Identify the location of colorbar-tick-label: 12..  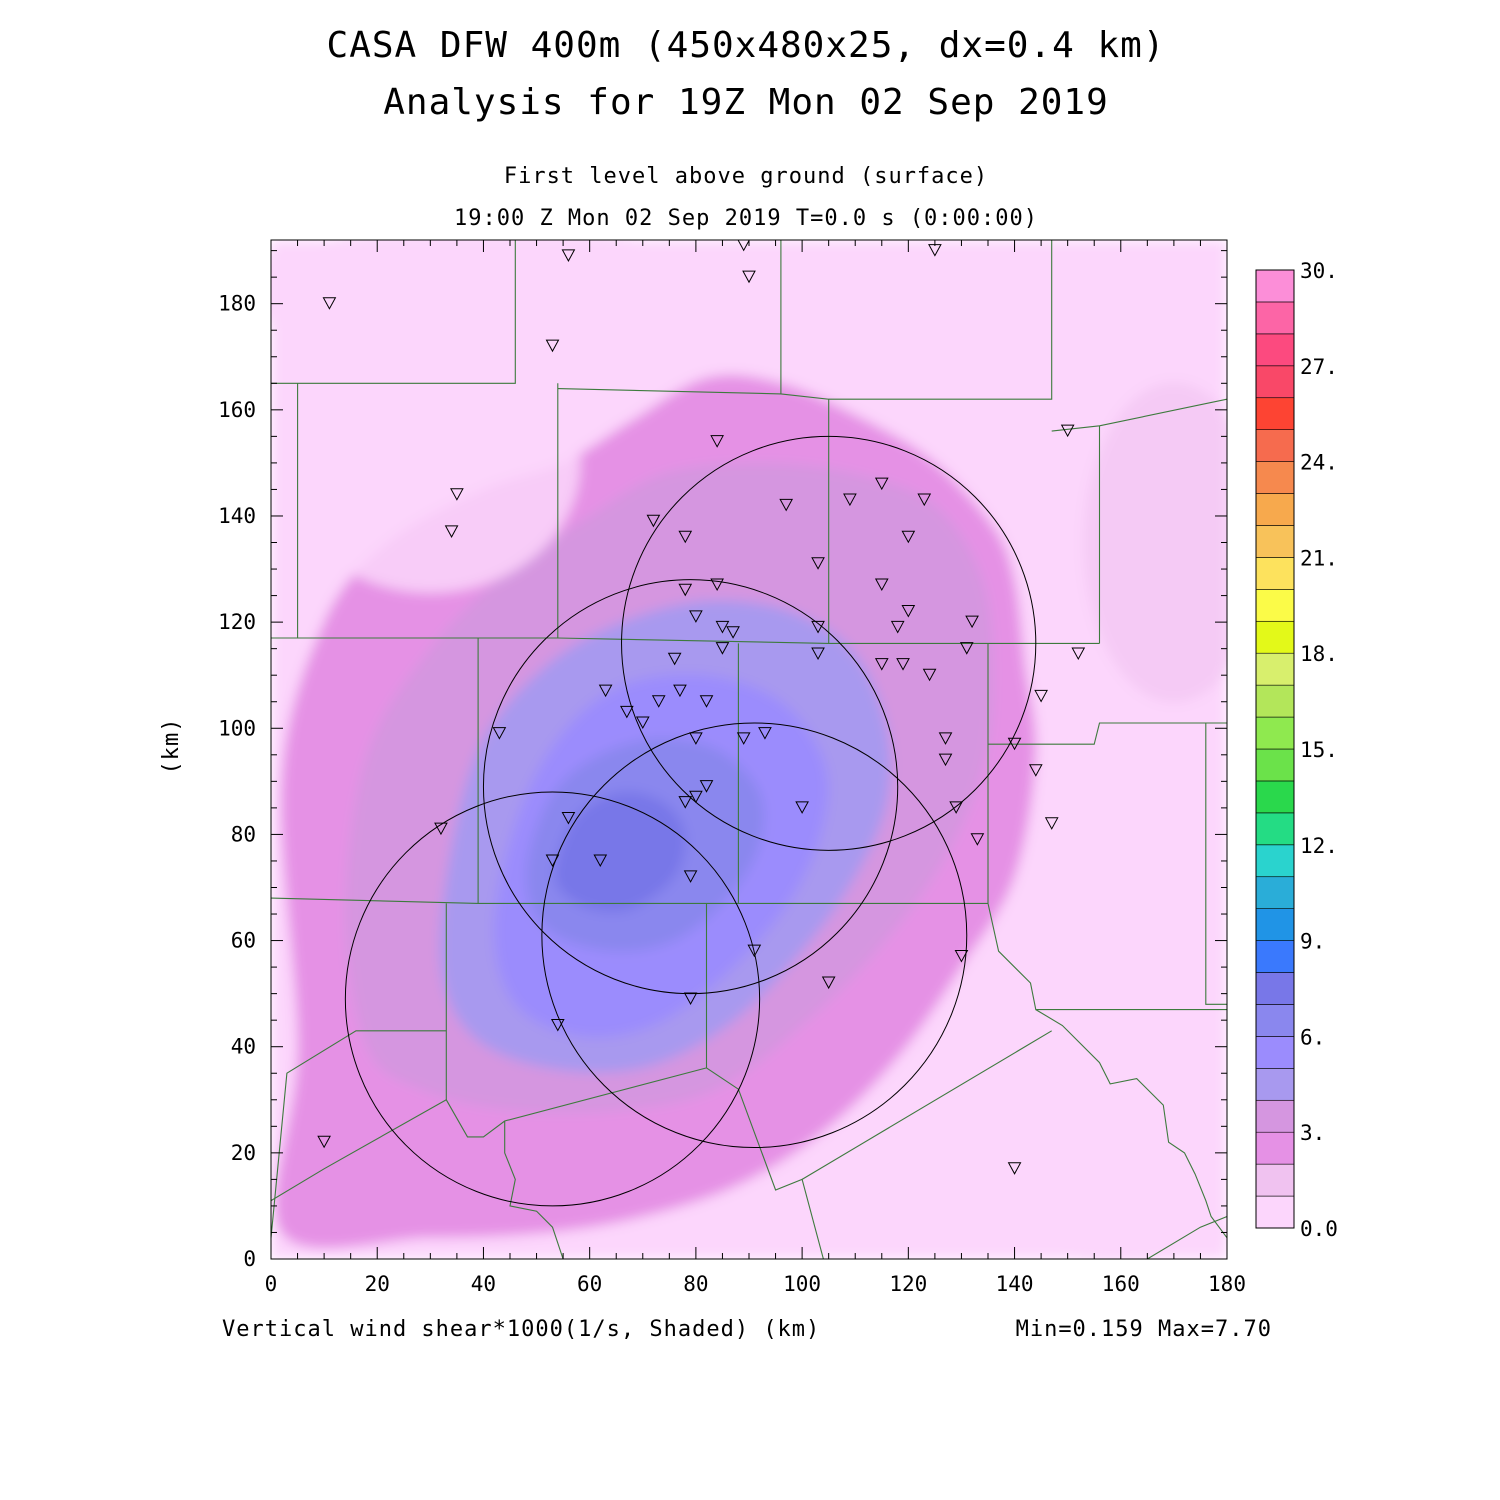
(1319, 846).